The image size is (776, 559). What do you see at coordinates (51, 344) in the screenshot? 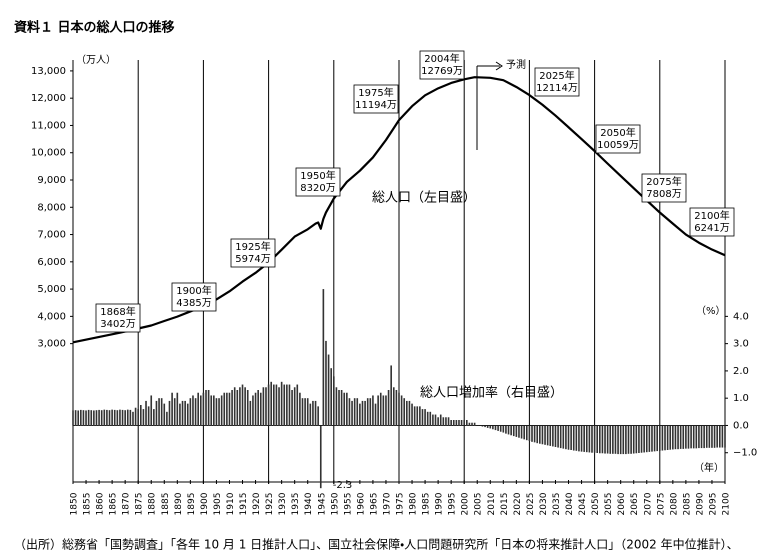
I see `y-tick-label: 3,000` at bounding box center [51, 344].